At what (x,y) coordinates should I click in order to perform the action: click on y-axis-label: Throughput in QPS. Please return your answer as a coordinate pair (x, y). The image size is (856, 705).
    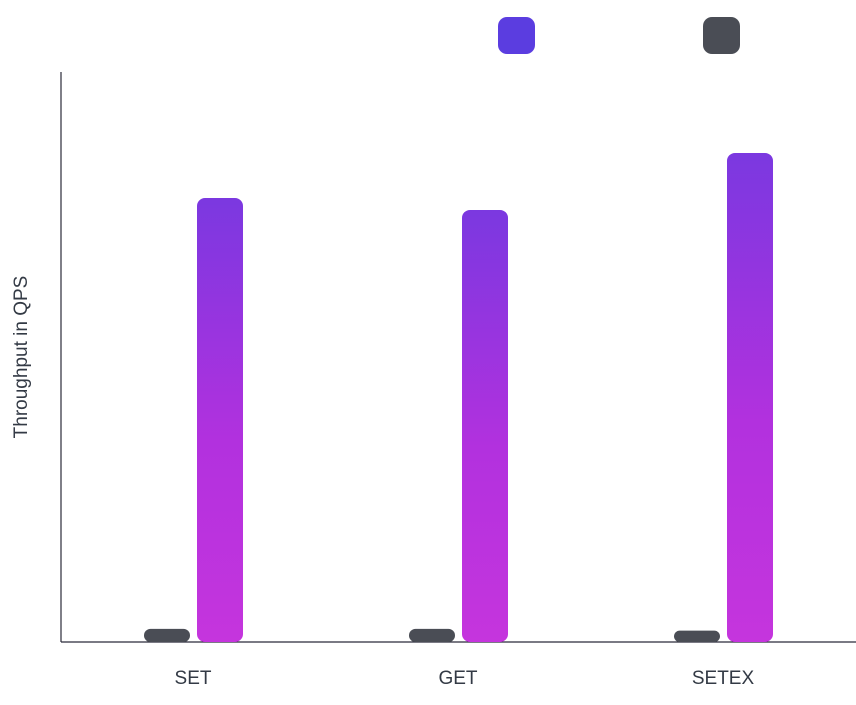
    Looking at the image, I should click on (21, 357).